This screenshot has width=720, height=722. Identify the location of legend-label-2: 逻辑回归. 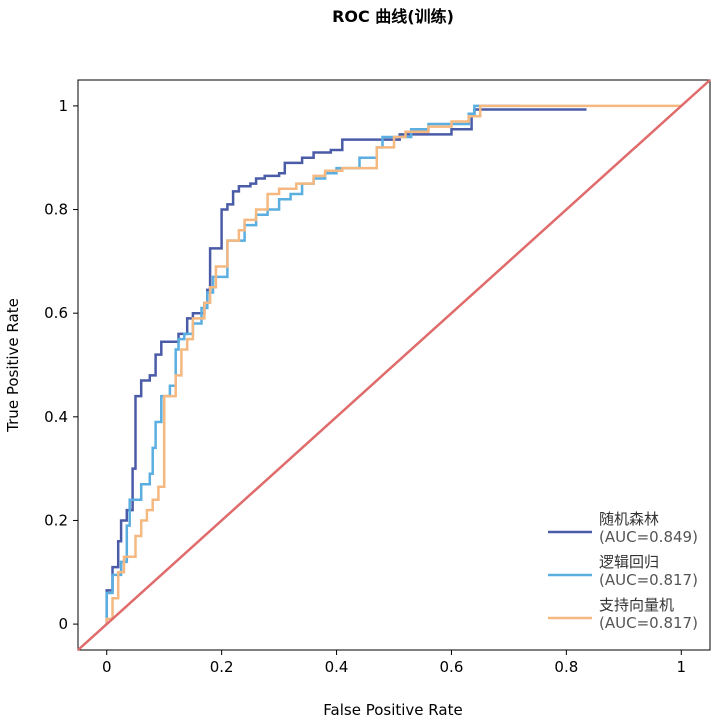
(629, 562).